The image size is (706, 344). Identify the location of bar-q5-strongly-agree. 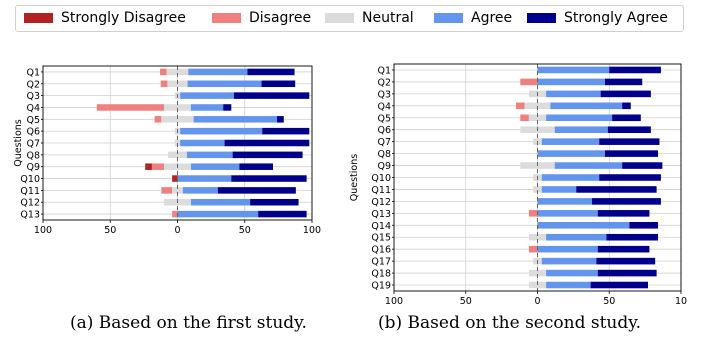
(280, 119).